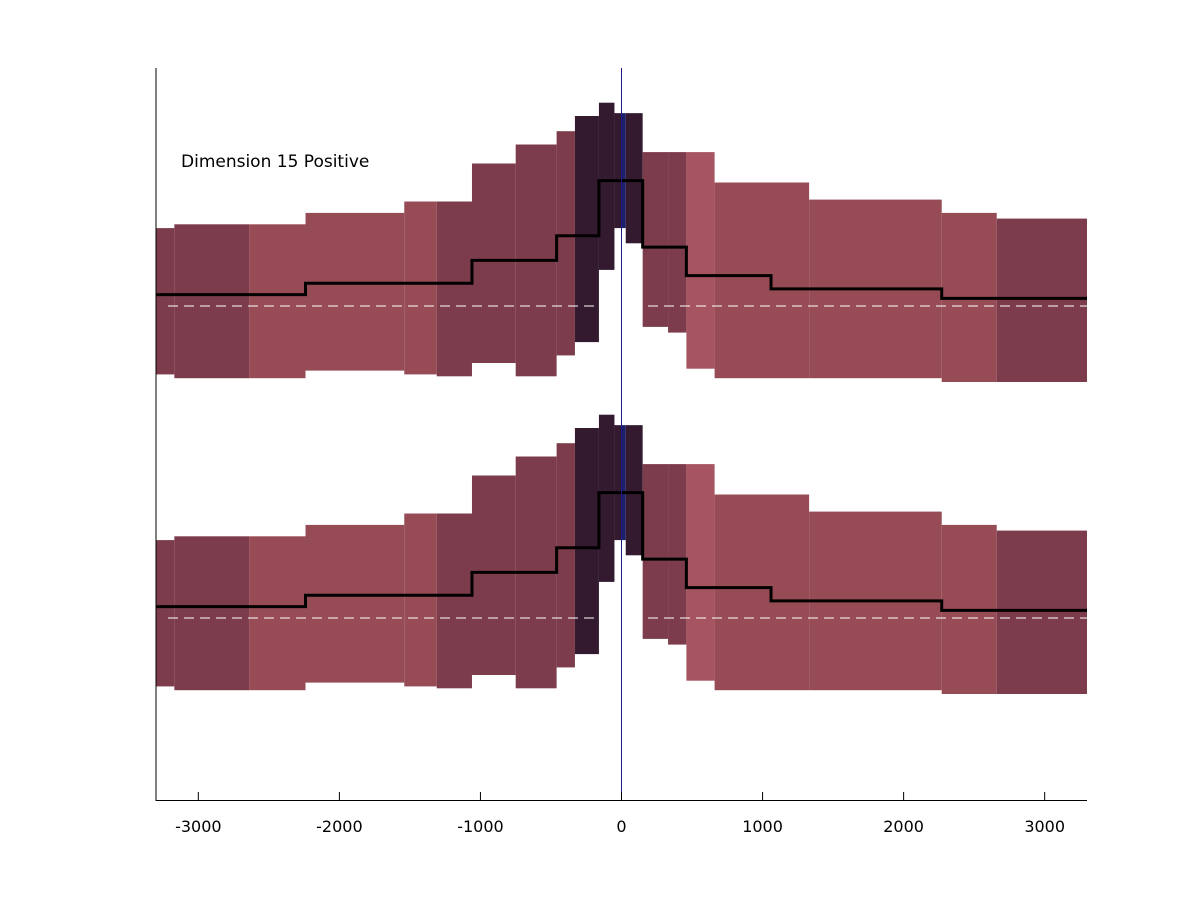 The height and width of the screenshot is (900, 1200). Describe the element at coordinates (620, 814) in the screenshot. I see `x-ticks-layer: -3000 -2000 -1000 0 1000 2000 3000` at that location.